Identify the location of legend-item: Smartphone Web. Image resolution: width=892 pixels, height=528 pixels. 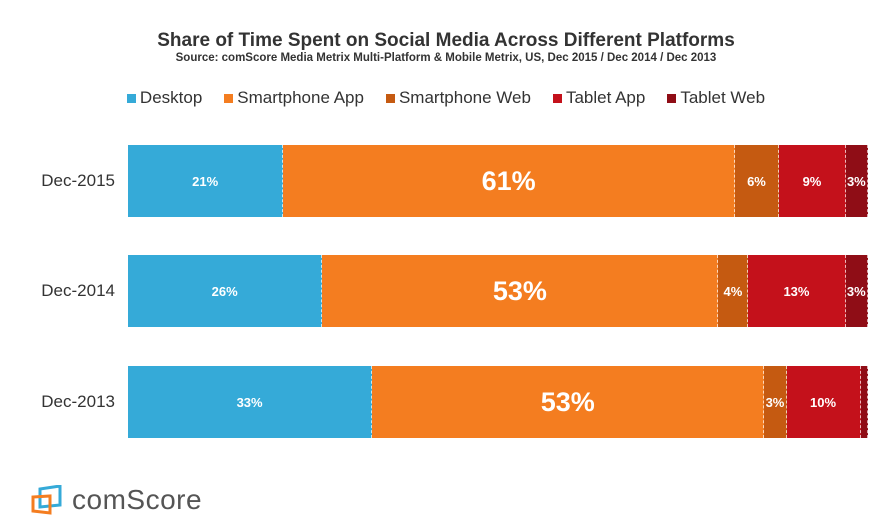
(458, 98).